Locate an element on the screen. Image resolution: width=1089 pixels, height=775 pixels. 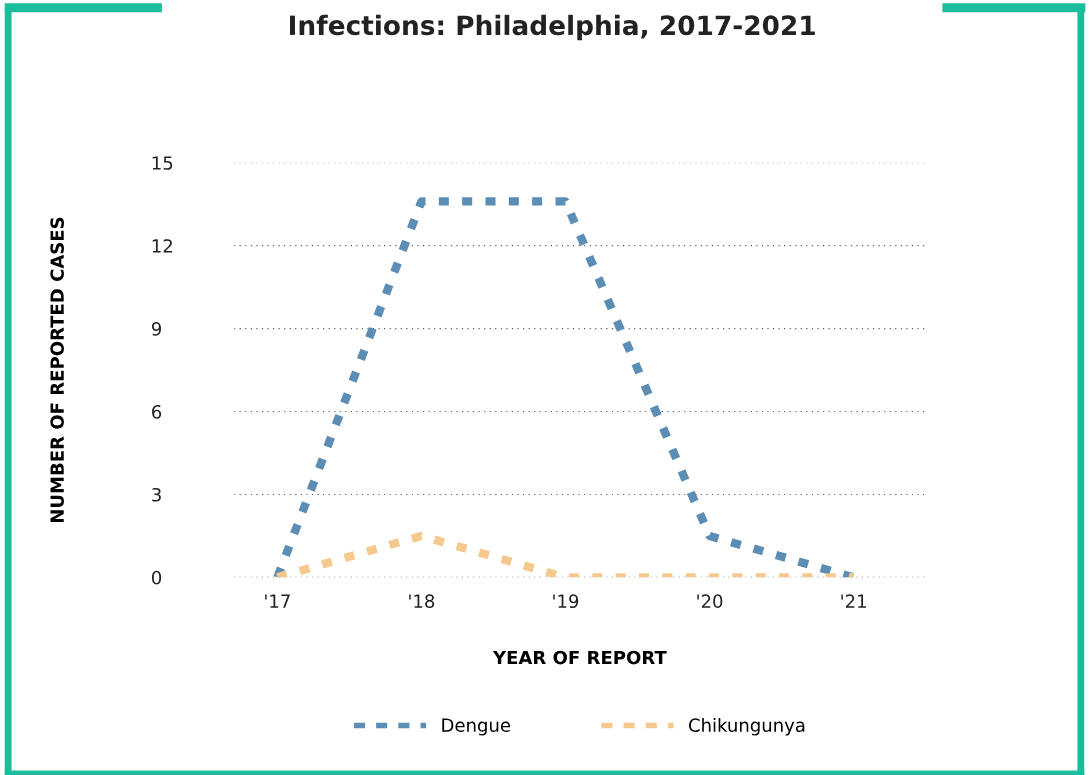
y-axis-title: NUMBER OF REPORTED CASES is located at coordinates (57, 370).